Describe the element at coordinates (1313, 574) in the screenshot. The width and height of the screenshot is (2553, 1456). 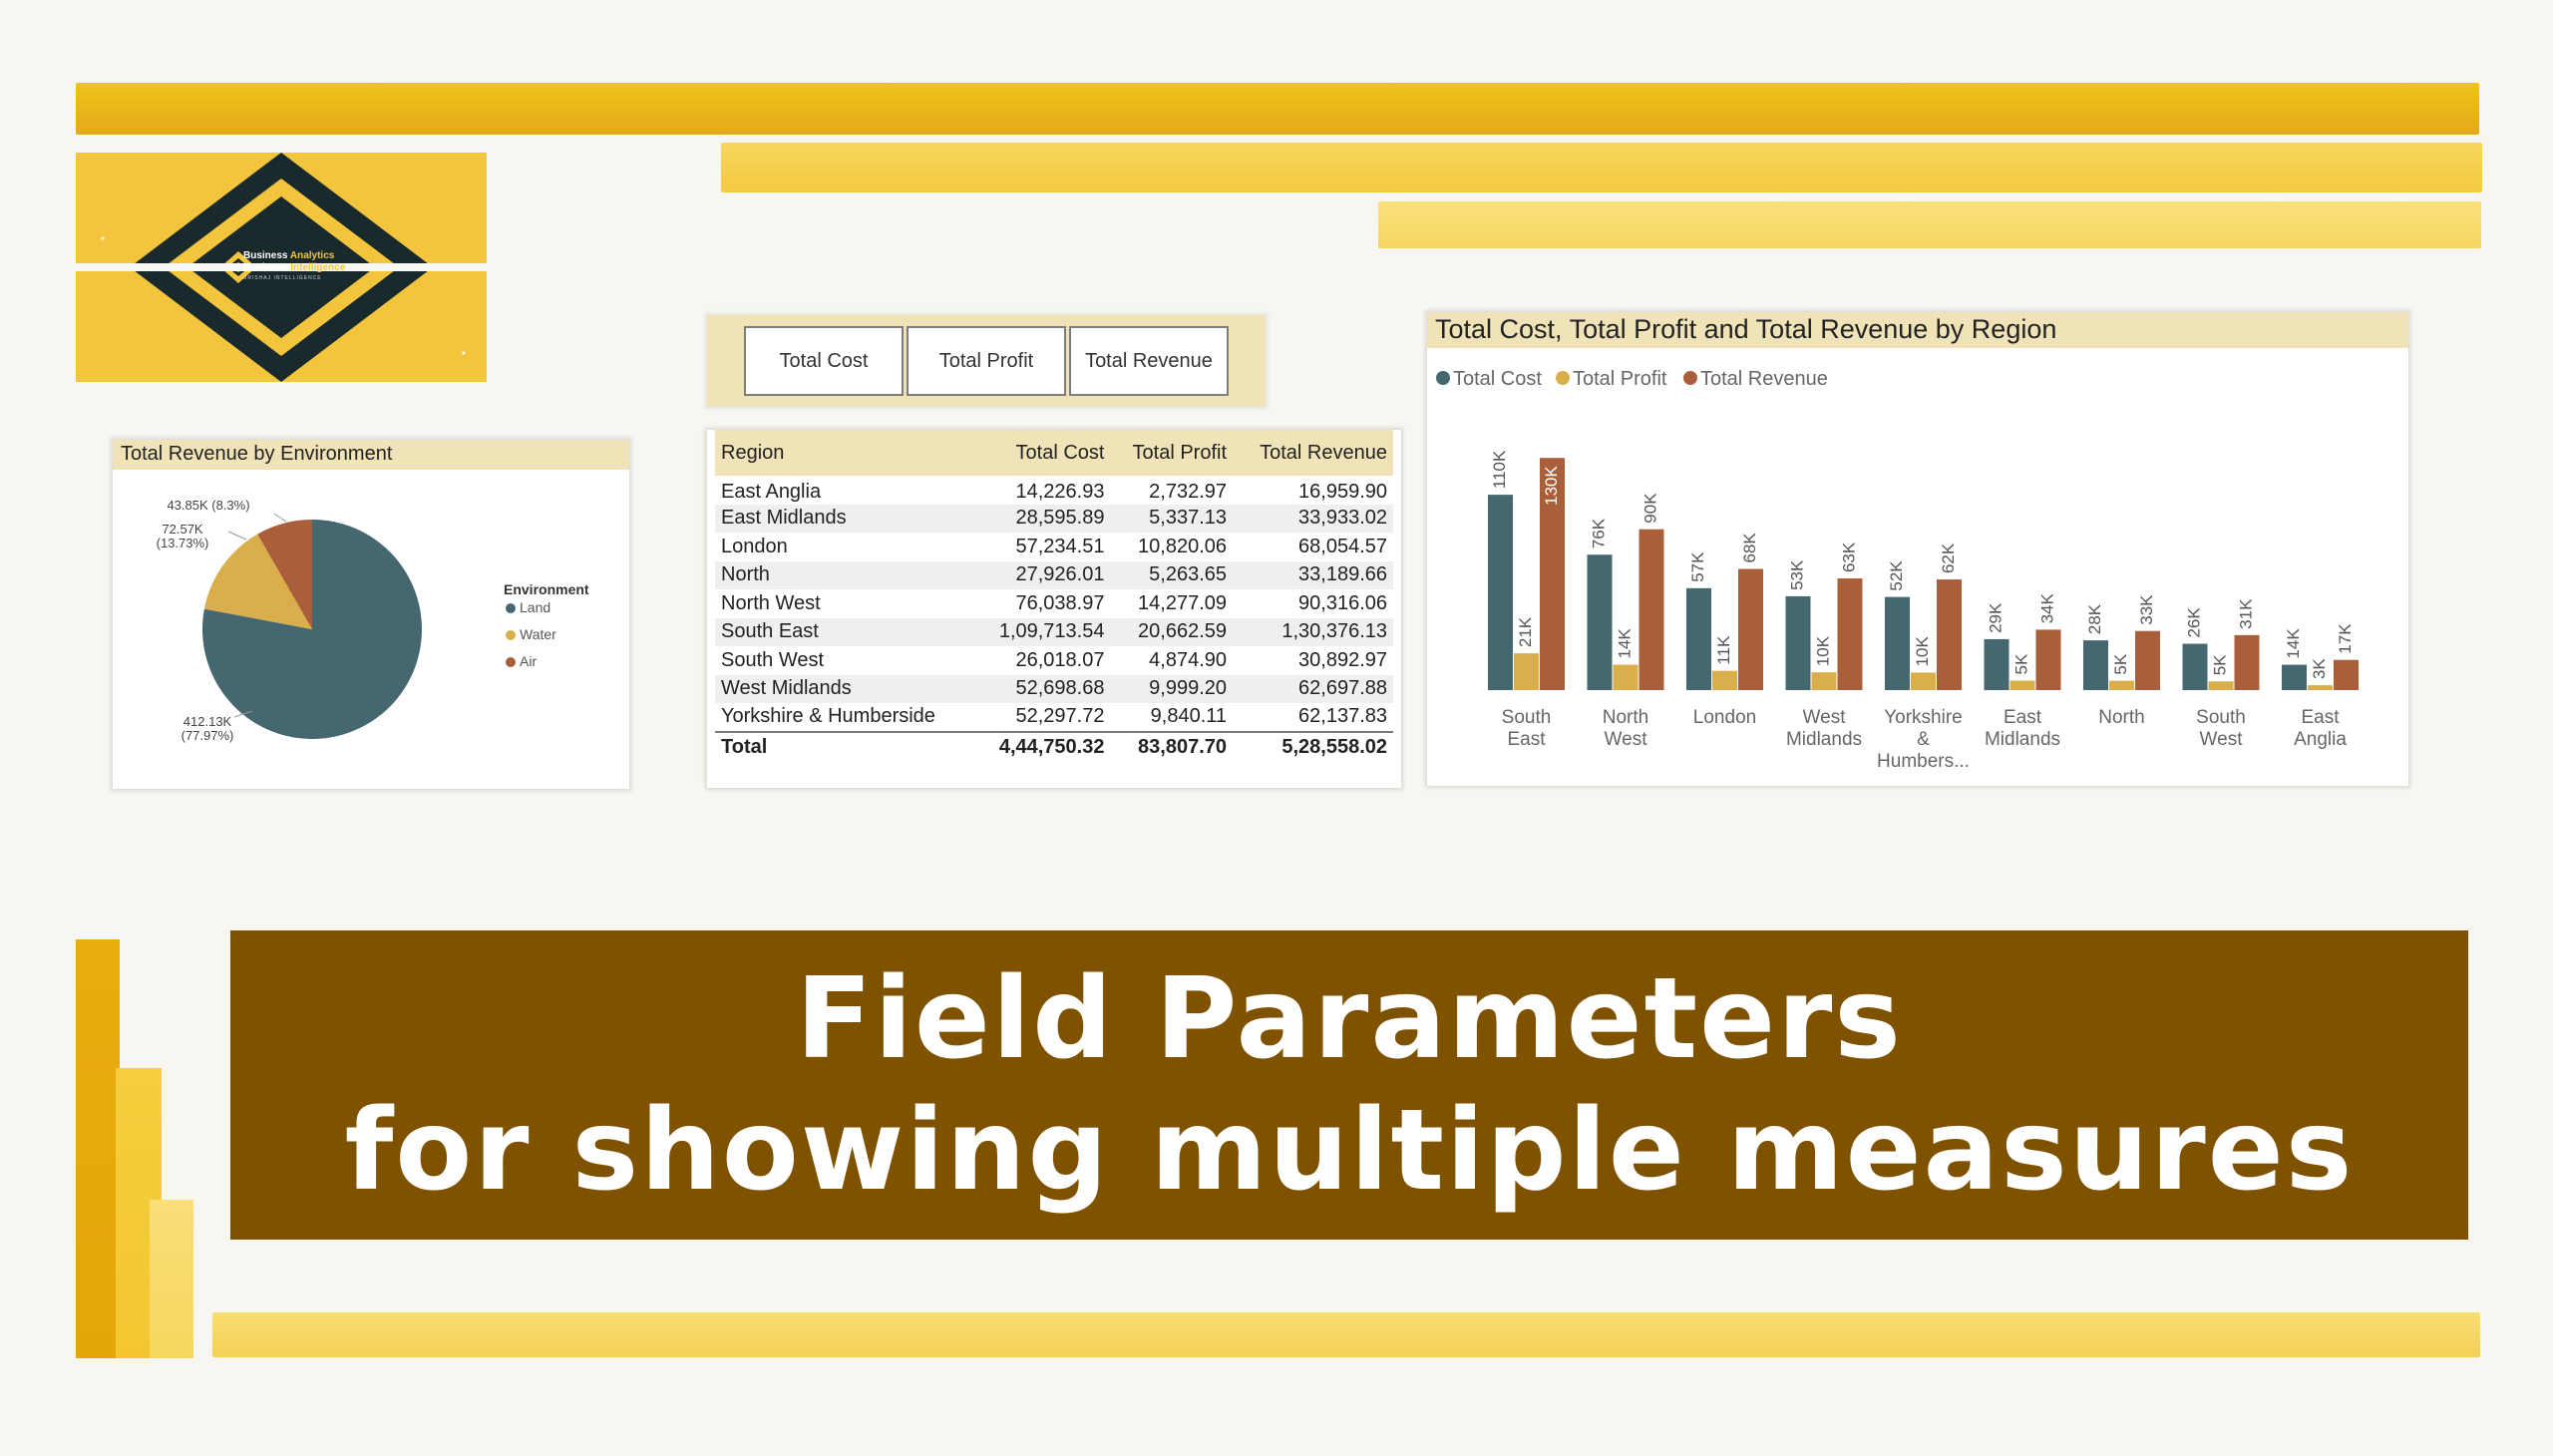
I see `table-cell: 33,189.66` at that location.